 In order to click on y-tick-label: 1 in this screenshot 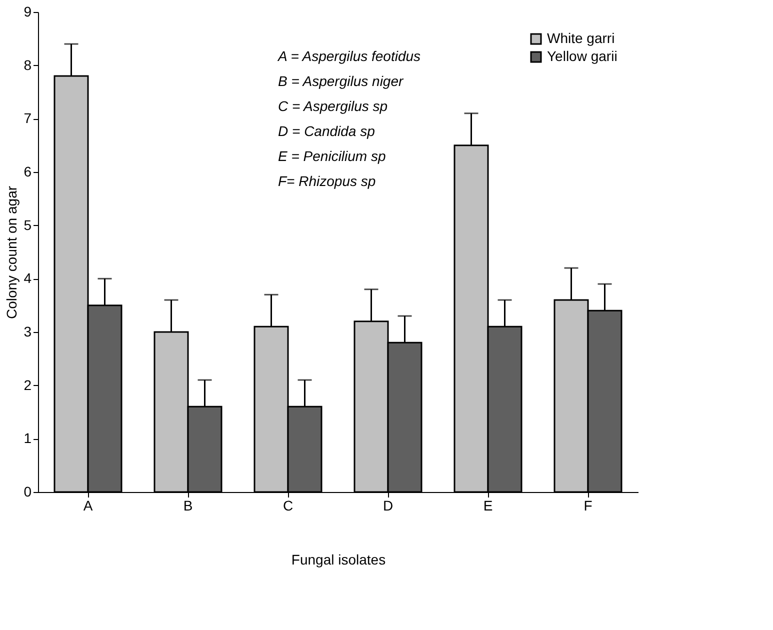, I will do `click(28, 438)`.